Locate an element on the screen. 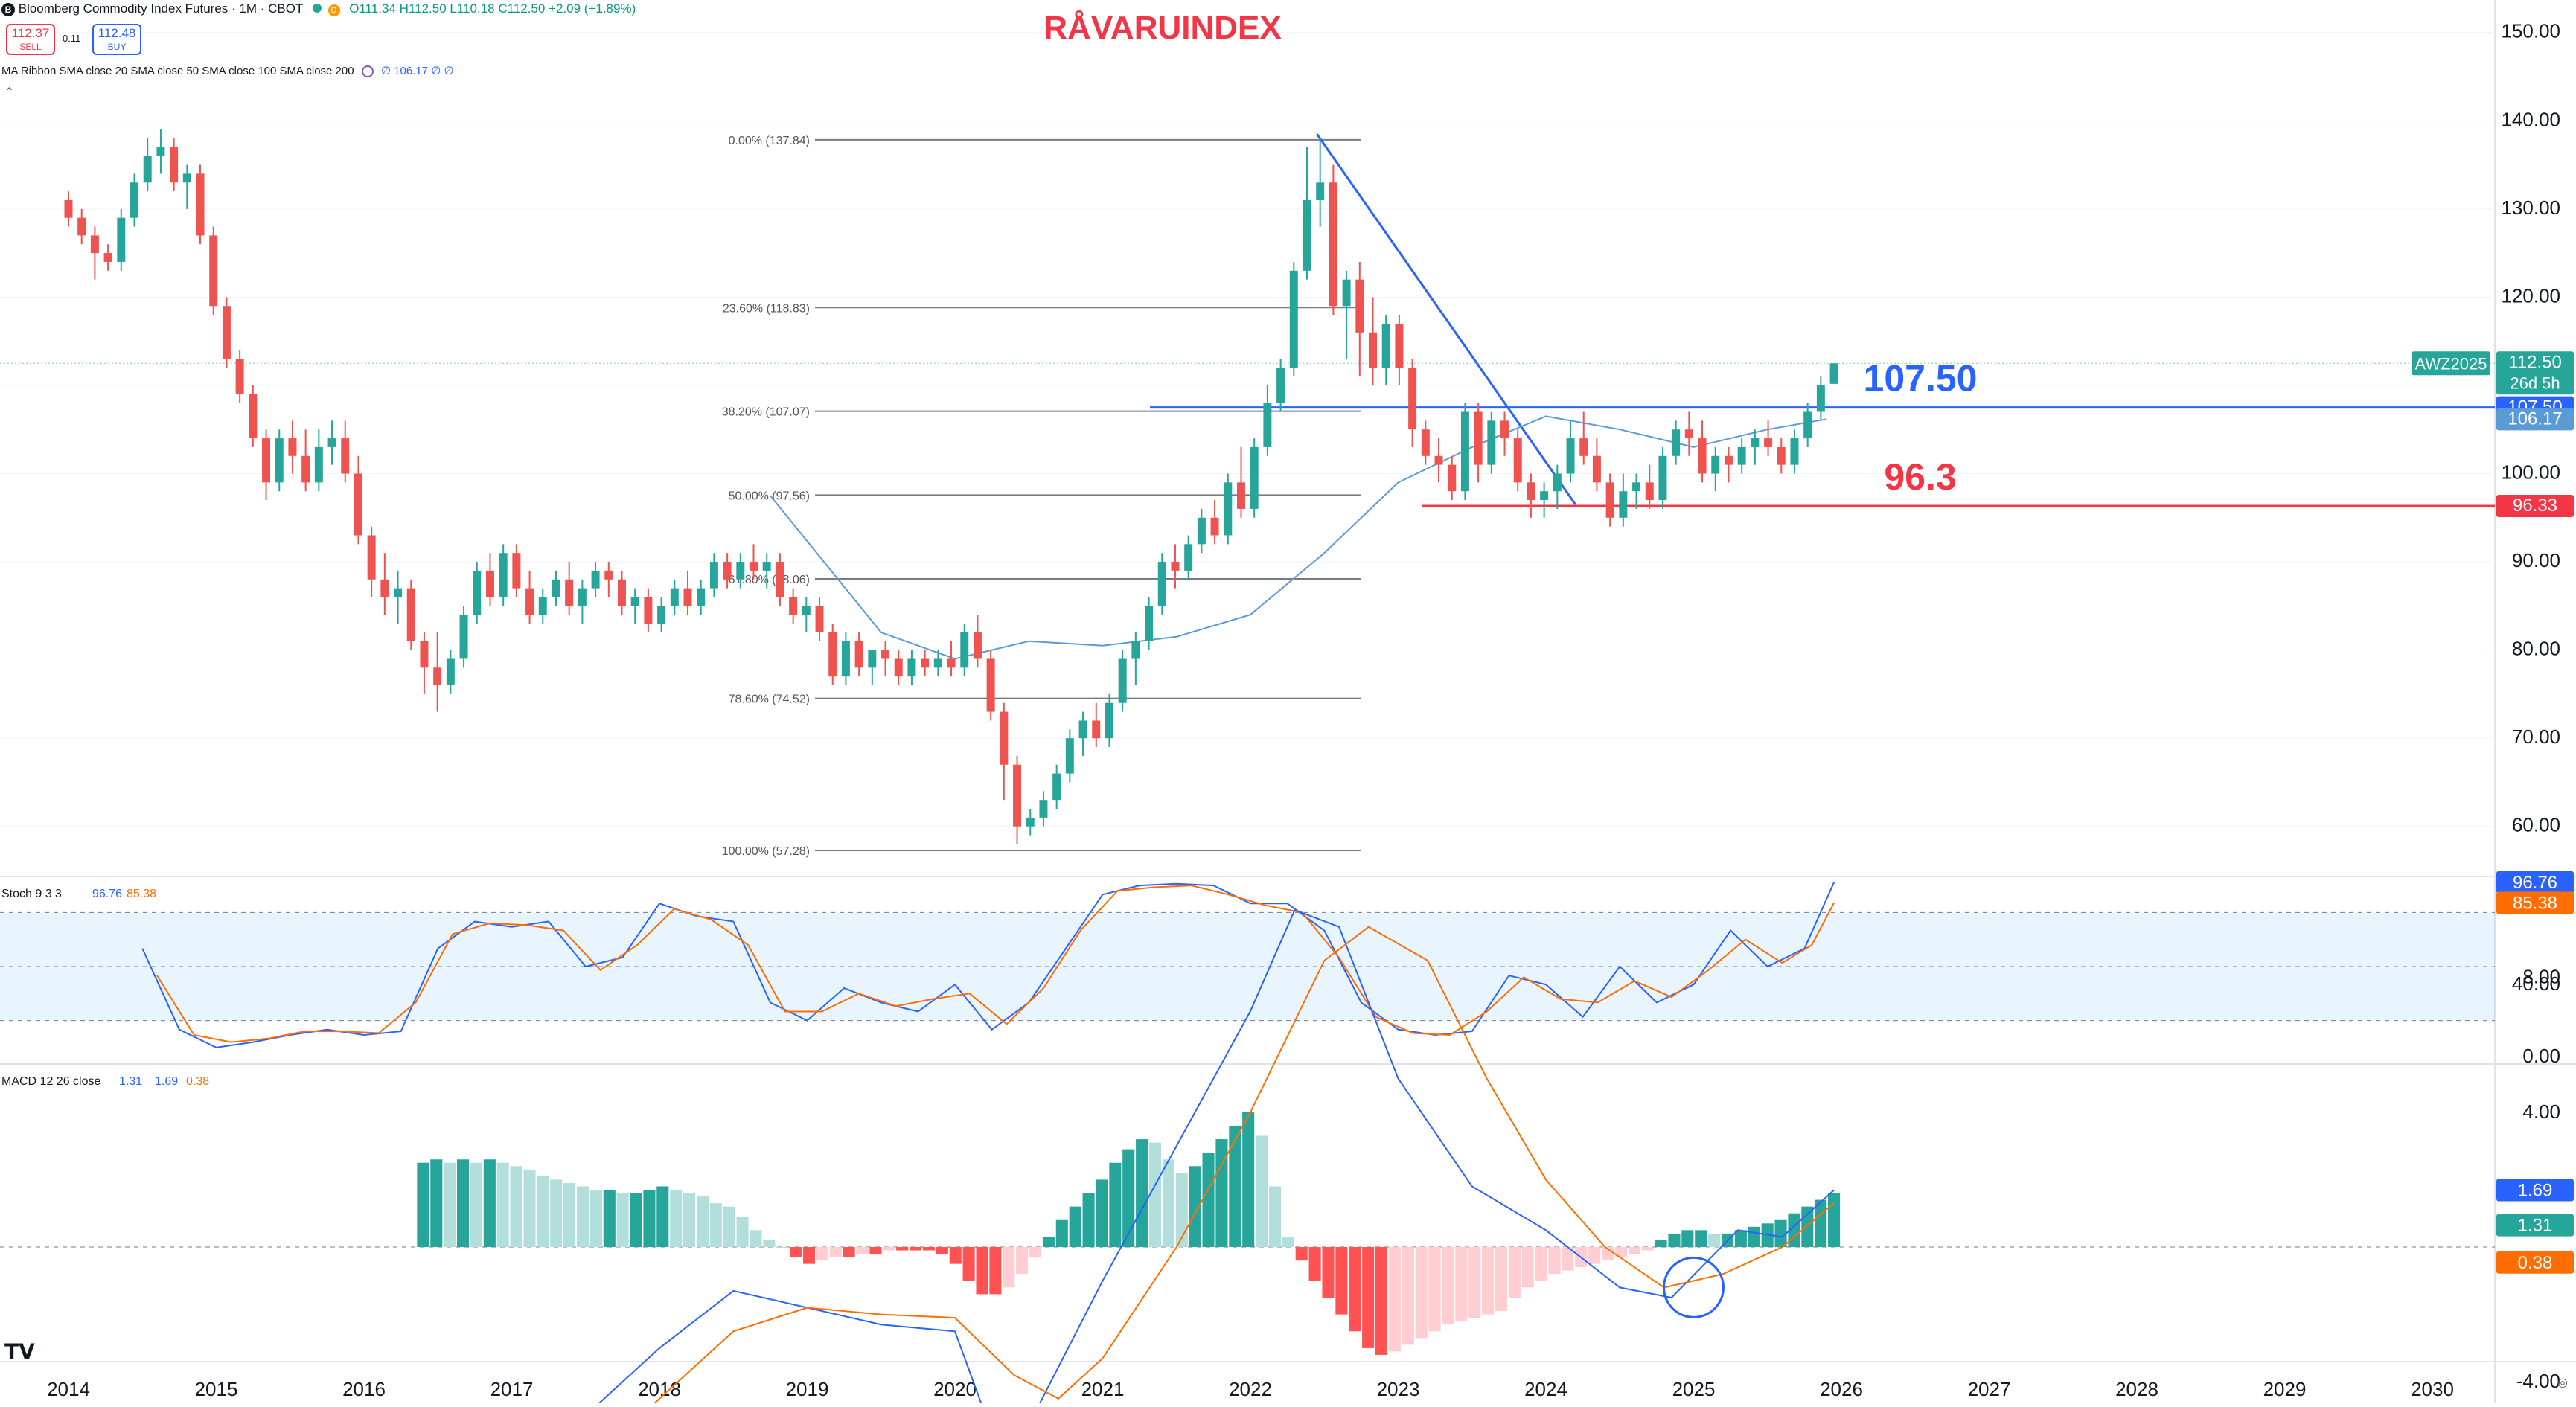  macd-badge-label: 0.38 is located at coordinates (2535, 1263).